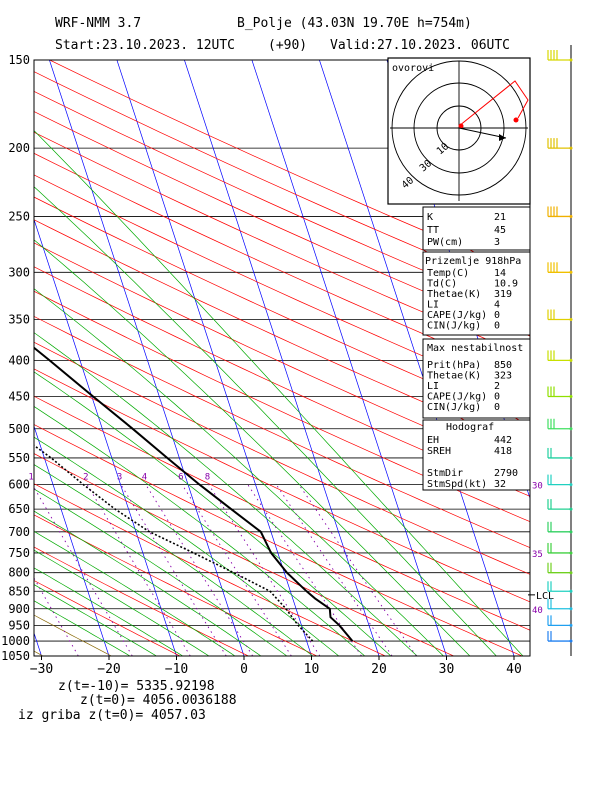  I want to click on index-label: StmSpd(kt), so click(457, 484).